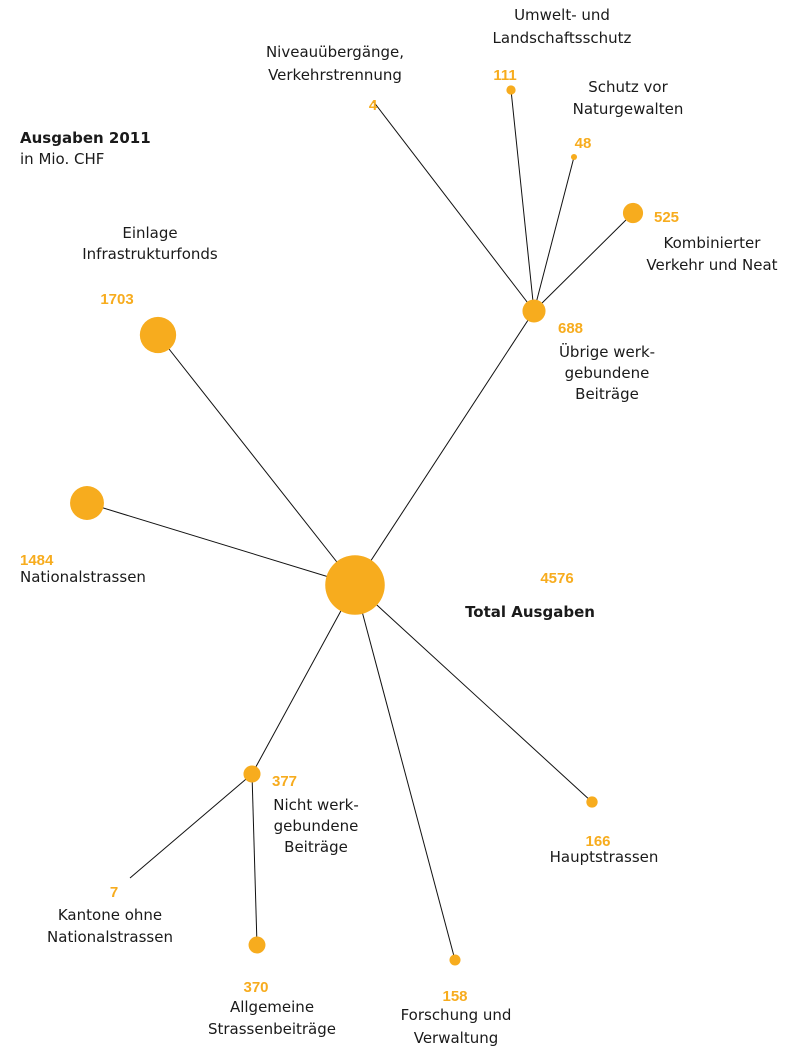  I want to click on node-label: Kantone ohne, so click(110, 915).